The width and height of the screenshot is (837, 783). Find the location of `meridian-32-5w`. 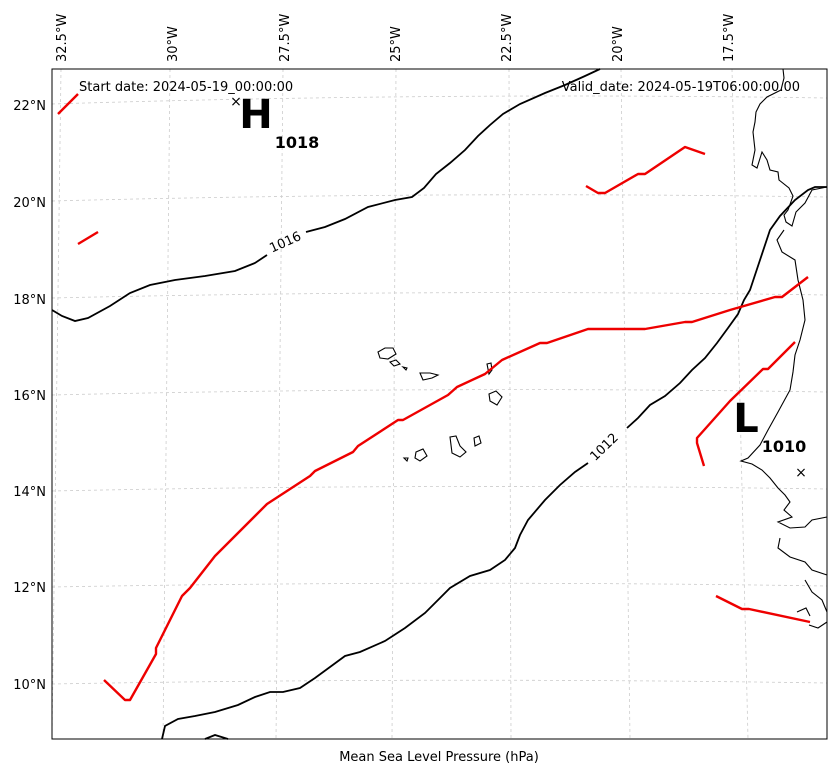

meridian-32-5w is located at coordinates (56, 404).